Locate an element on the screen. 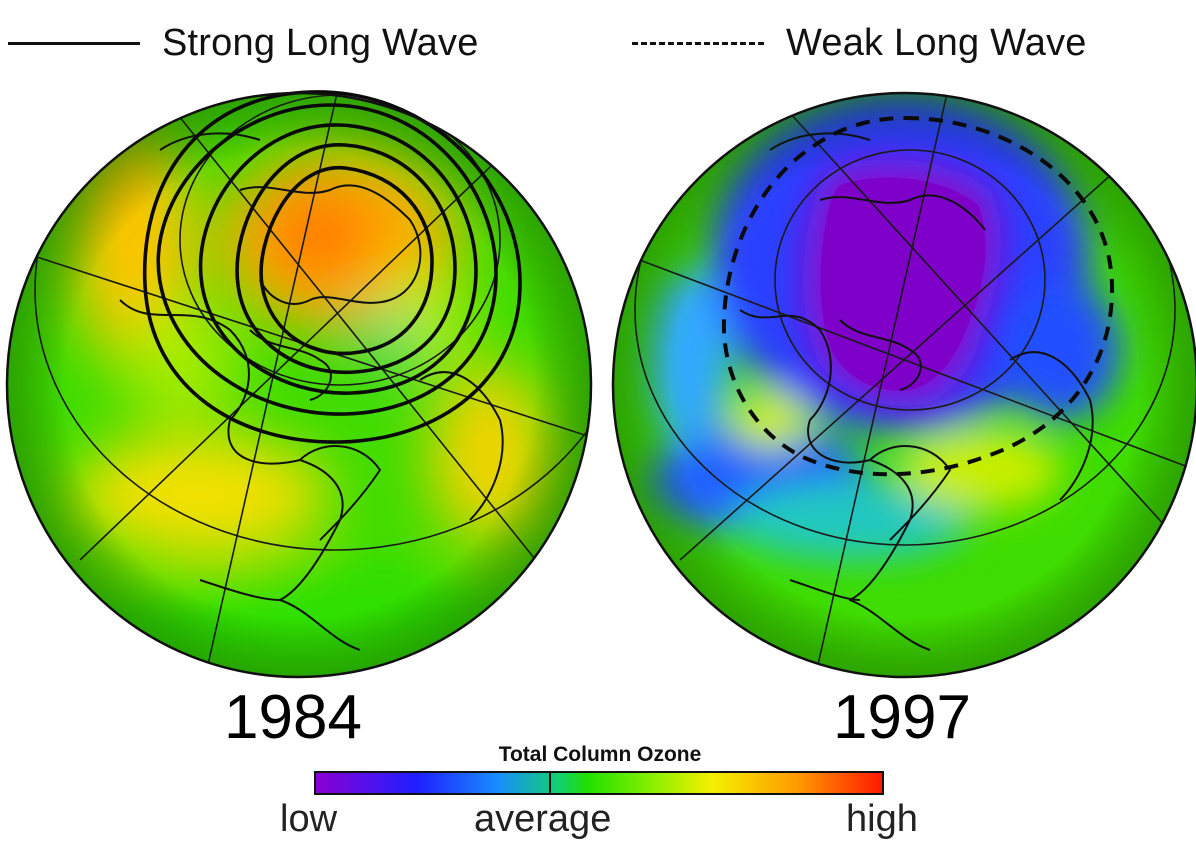 This screenshot has height=848, width=1196. colorbar-title: Total Column Ozone is located at coordinates (600, 754).